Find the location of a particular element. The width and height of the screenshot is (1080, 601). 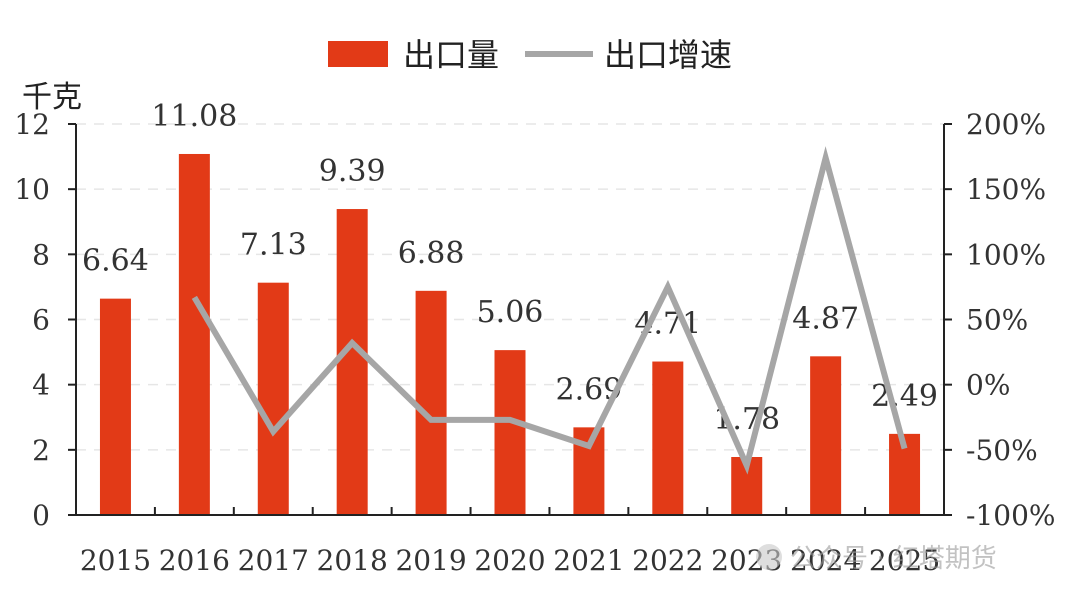

watermark-text: 公众号 · 红塔期货 is located at coordinates (893, 559).